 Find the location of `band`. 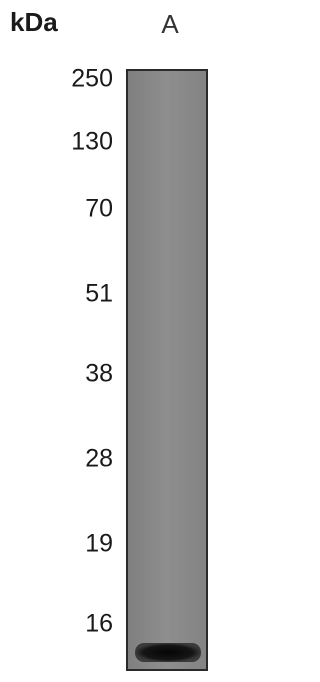

band is located at coordinates (168, 652).